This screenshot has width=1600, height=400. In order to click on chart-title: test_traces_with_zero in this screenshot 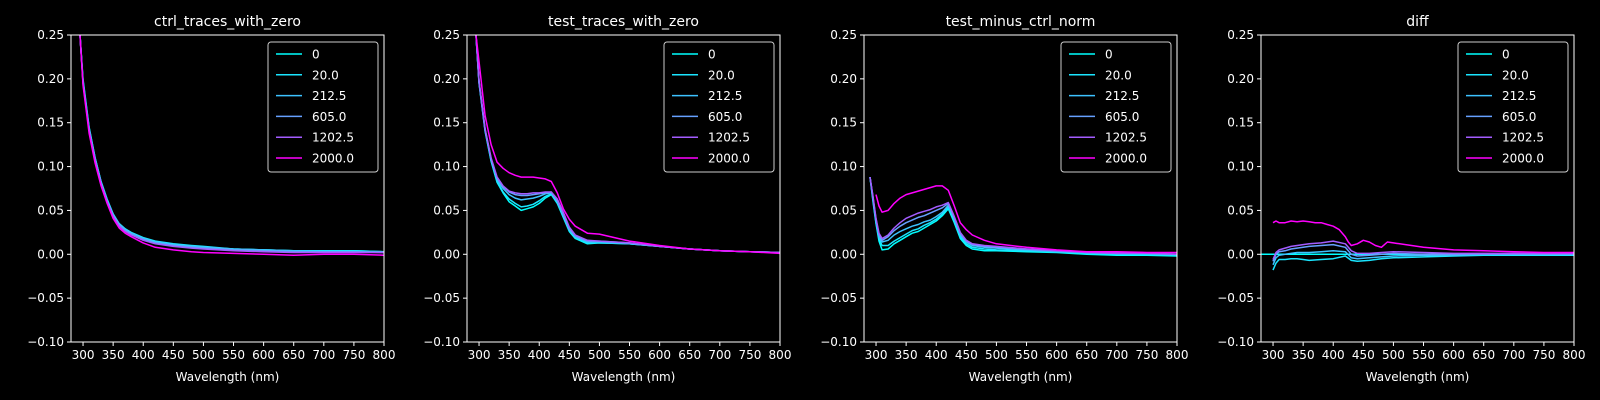, I will do `click(623, 22)`.